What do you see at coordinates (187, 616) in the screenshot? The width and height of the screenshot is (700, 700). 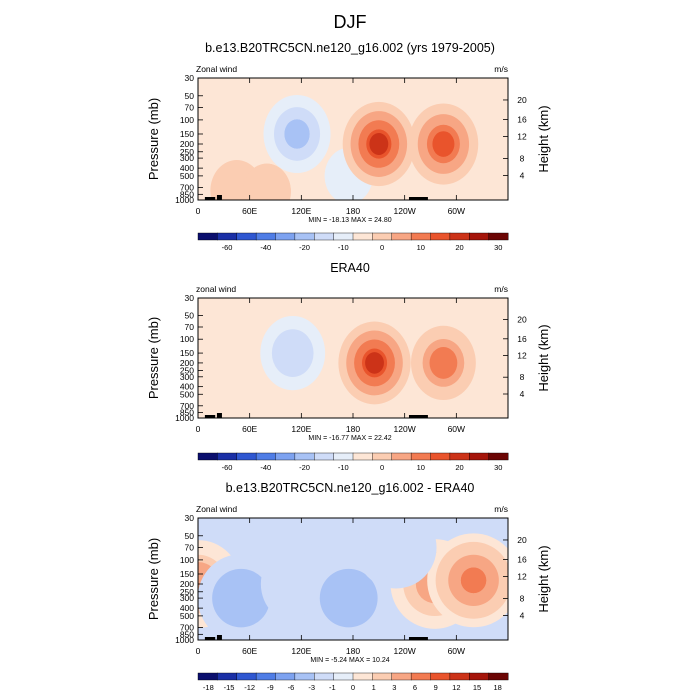 I see `y-tick-label: 500` at bounding box center [187, 616].